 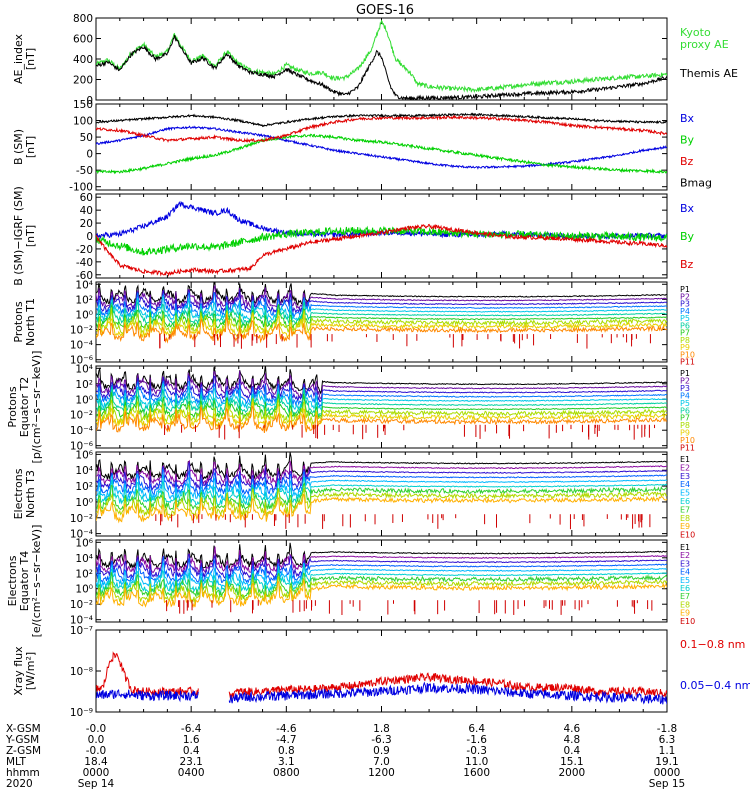 I want to click on y-tick-label: 100, so click(x=83, y=122).